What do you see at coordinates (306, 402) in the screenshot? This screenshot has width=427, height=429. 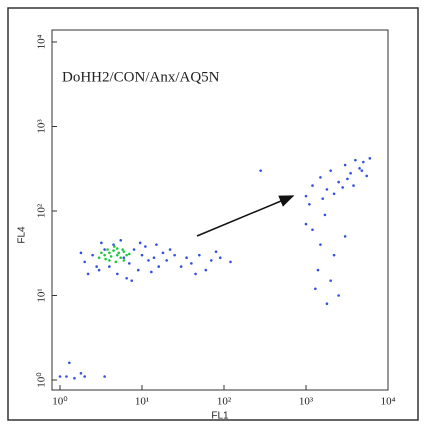 I see `x-tick-label: 10³` at bounding box center [306, 402].